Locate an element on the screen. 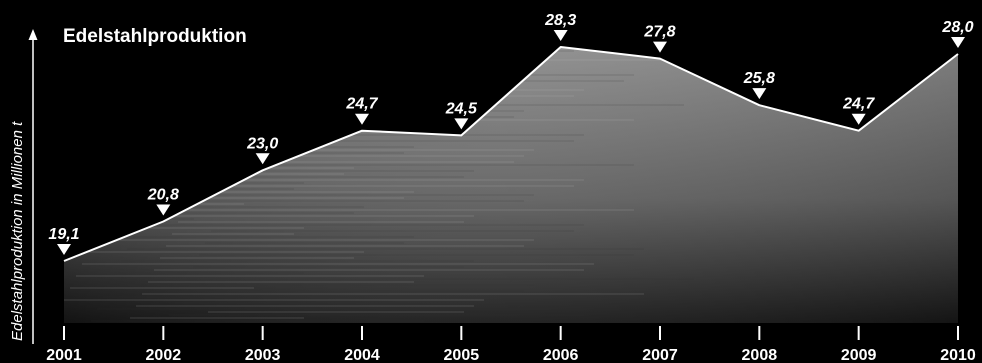 This screenshot has height=363, width=982. x-tick-label: 2004 is located at coordinates (362, 355).